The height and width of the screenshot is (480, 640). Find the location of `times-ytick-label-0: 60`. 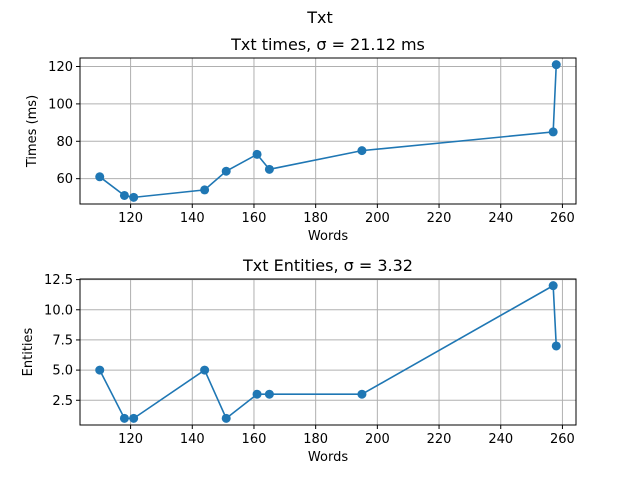

times-ytick-label-0: 60 is located at coordinates (64, 179).